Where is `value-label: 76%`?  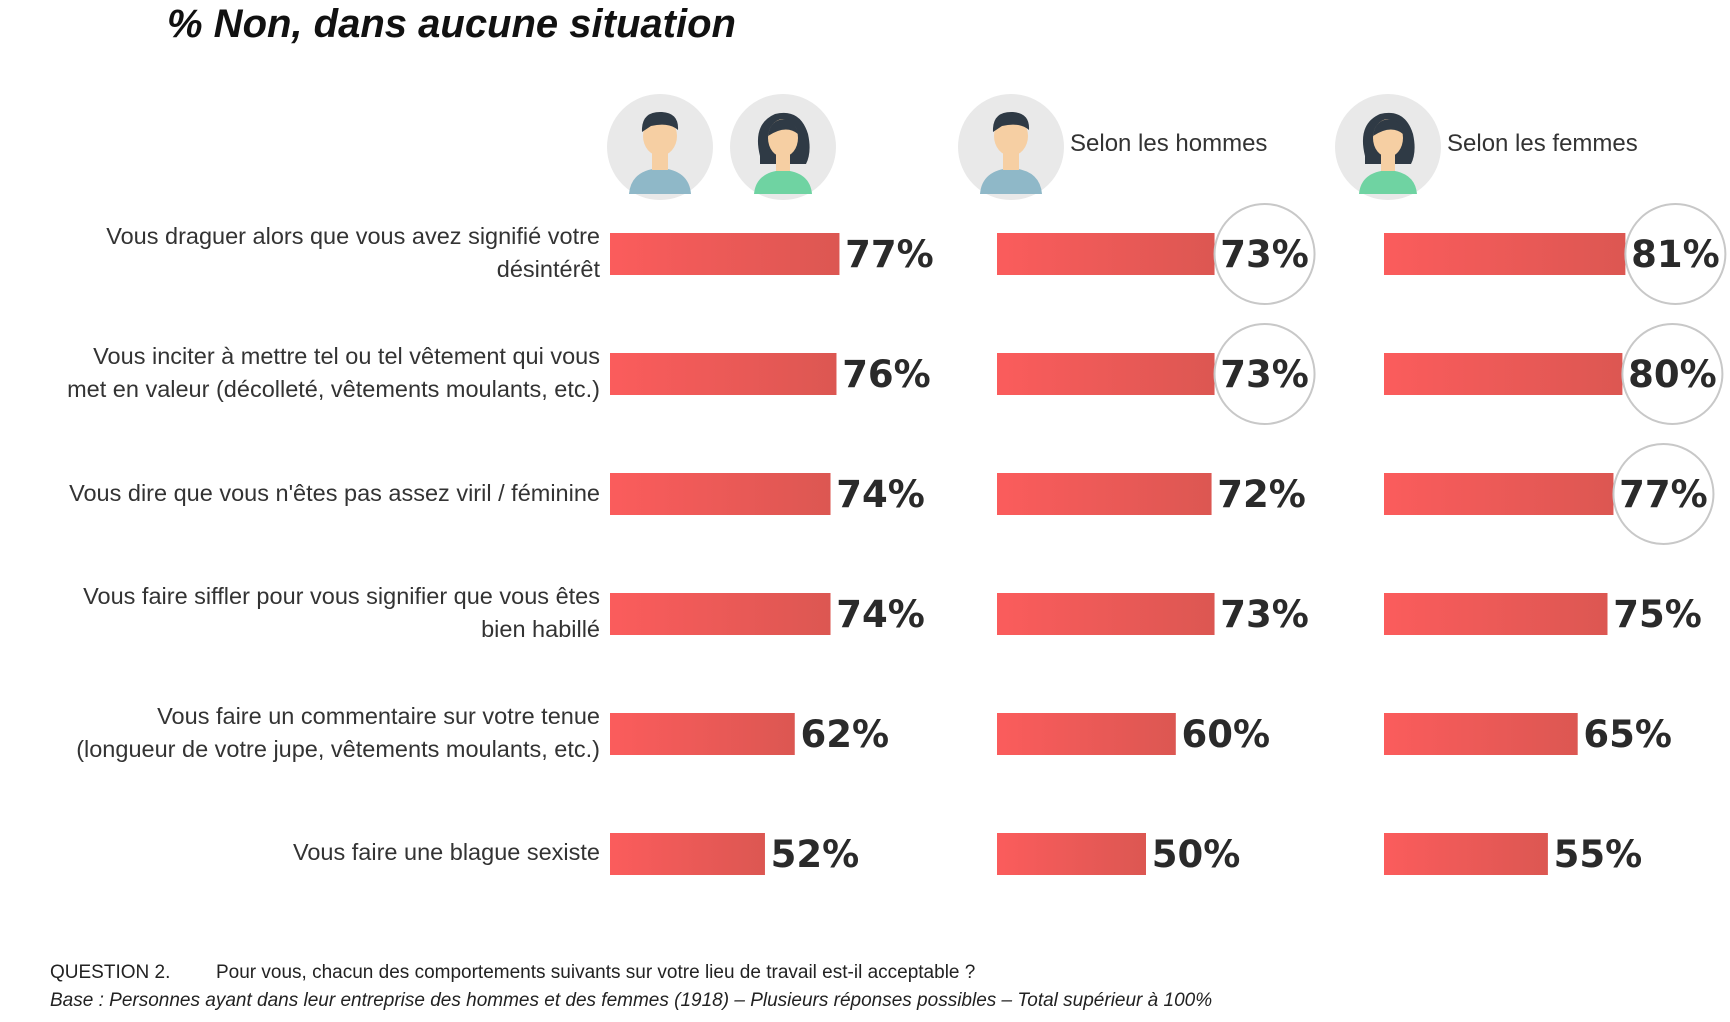
value-label: 76% is located at coordinates (886, 374).